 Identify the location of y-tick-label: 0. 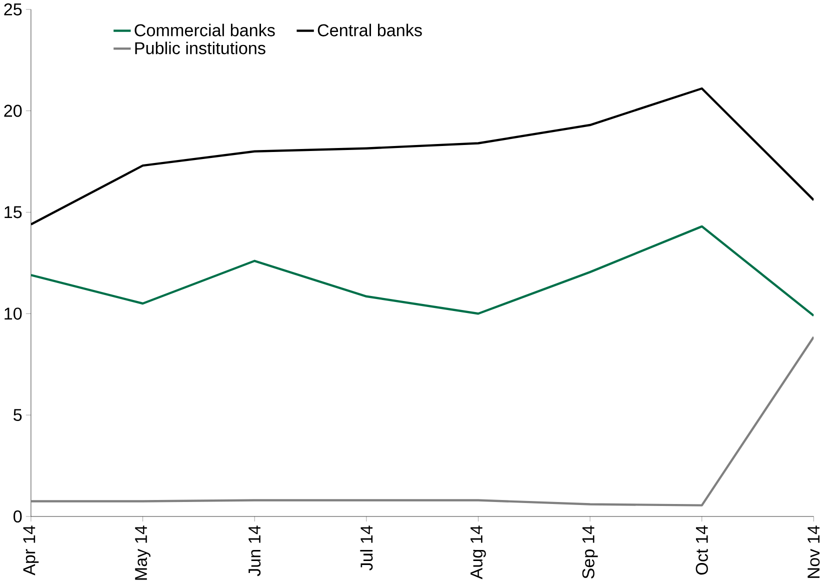
(18, 516).